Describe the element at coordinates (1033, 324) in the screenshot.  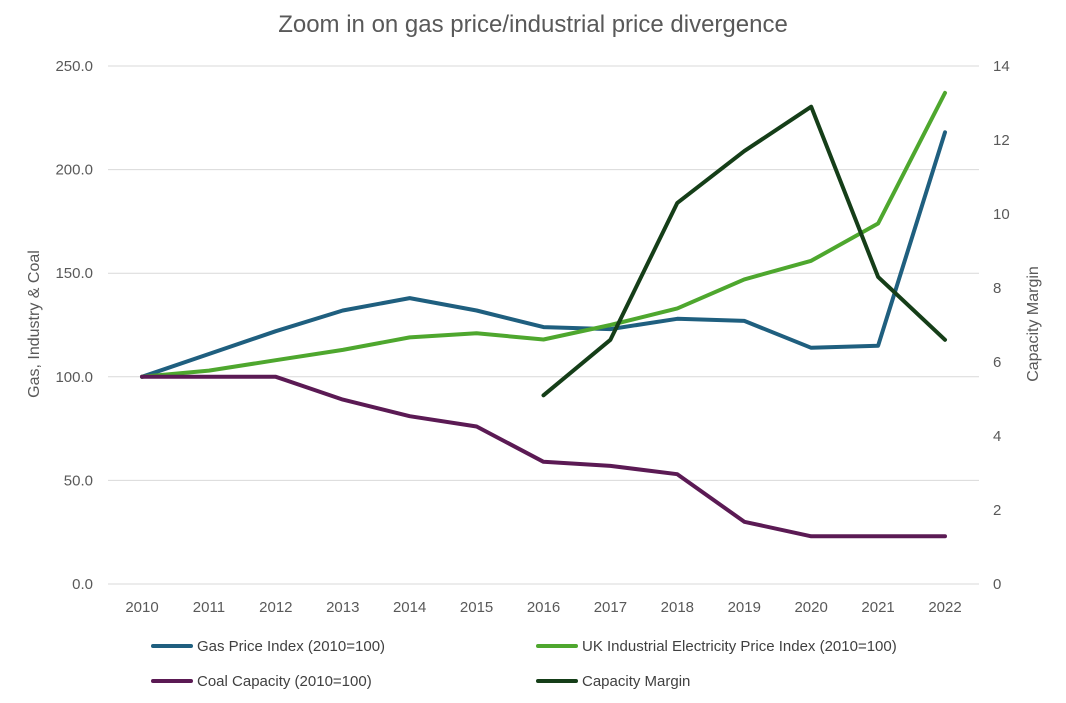
I see `right-axis-title: Capacity Margin` at that location.